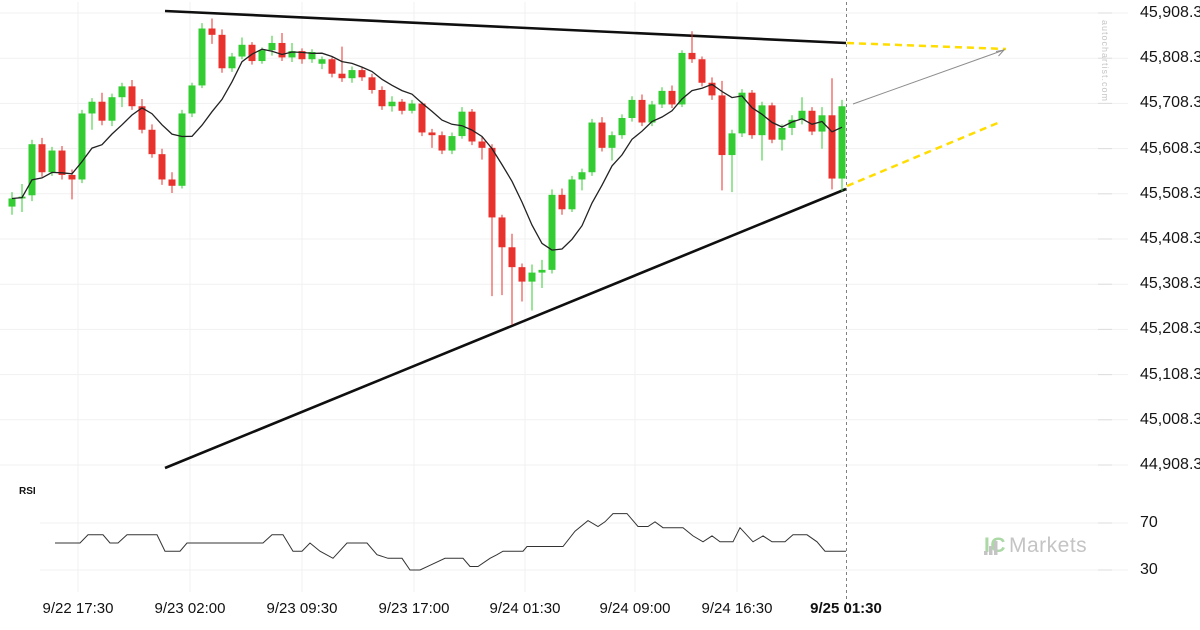 The height and width of the screenshot is (630, 1200). Describe the element at coordinates (1105, 61) in the screenshot. I see `autochartist-credit: autochartist.com` at that location.